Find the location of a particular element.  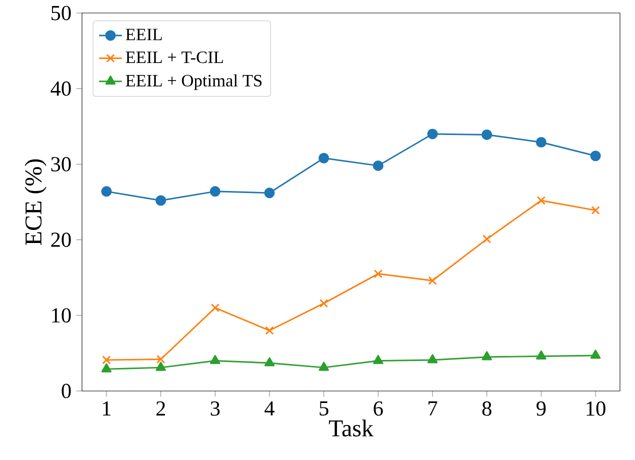

x-tick-label: 8 is located at coordinates (487, 408).